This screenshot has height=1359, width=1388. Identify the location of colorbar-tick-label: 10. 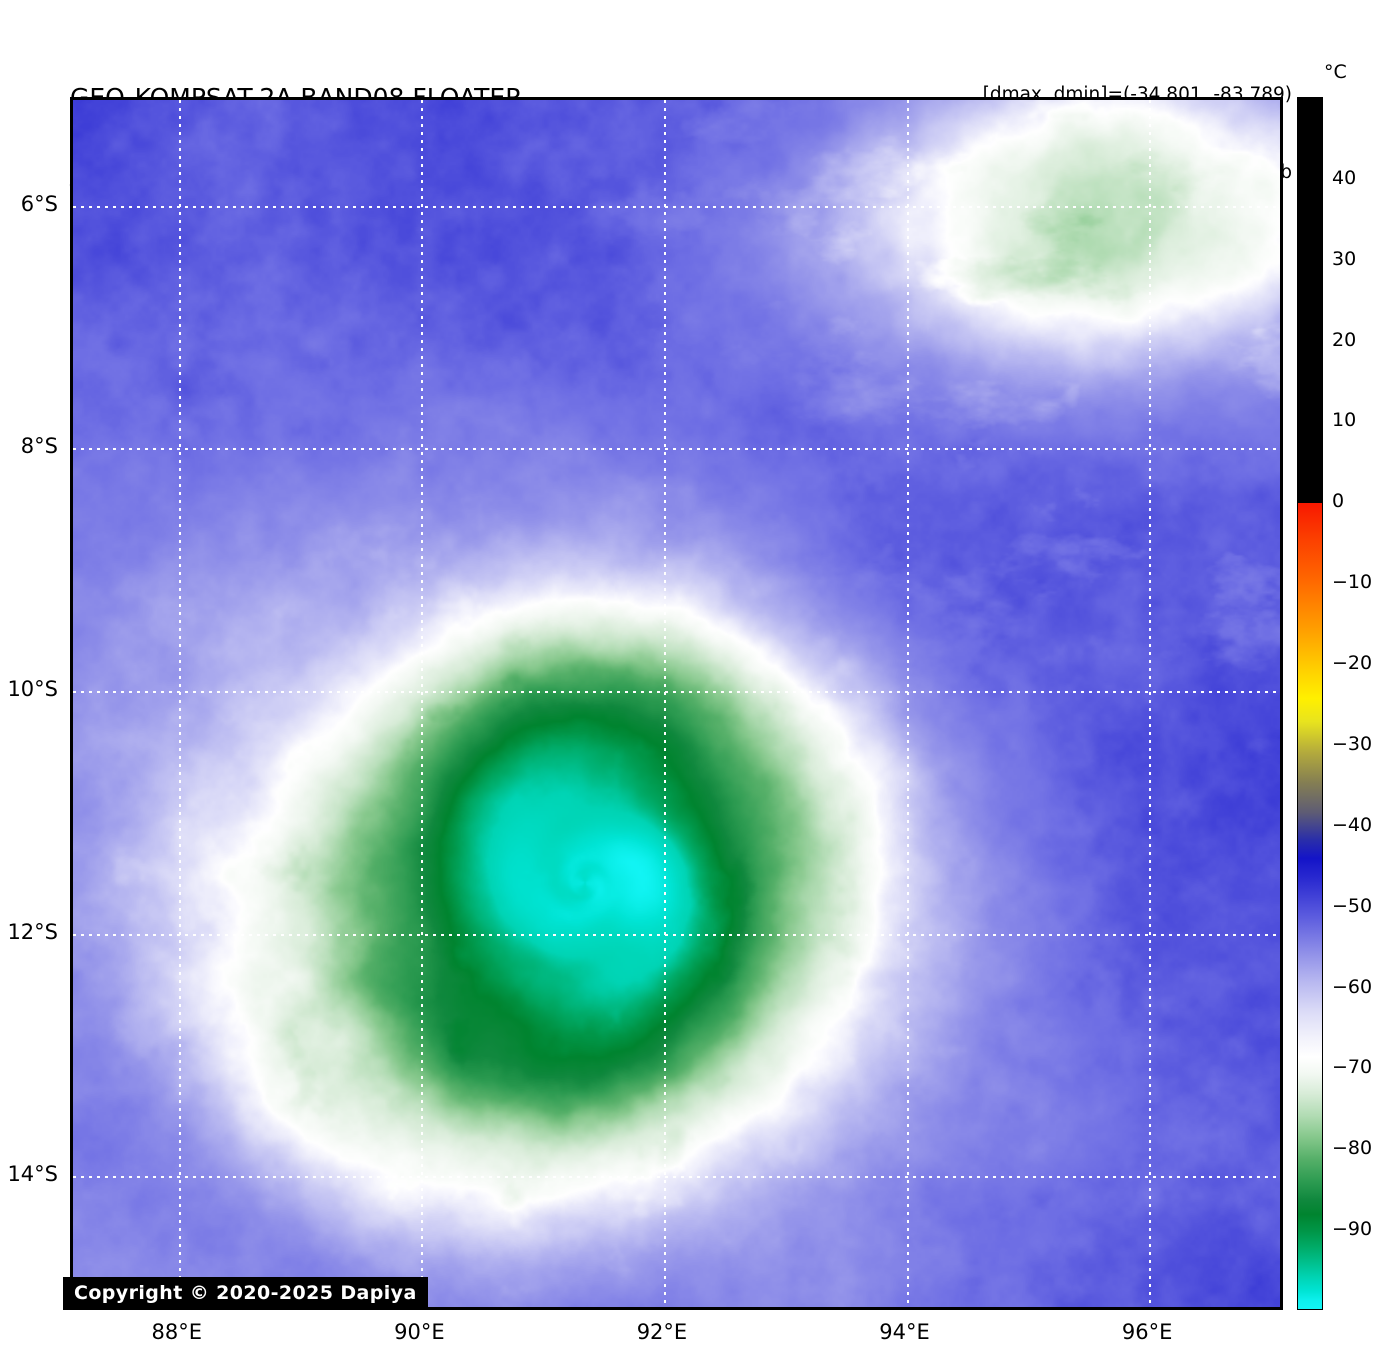
(1344, 420).